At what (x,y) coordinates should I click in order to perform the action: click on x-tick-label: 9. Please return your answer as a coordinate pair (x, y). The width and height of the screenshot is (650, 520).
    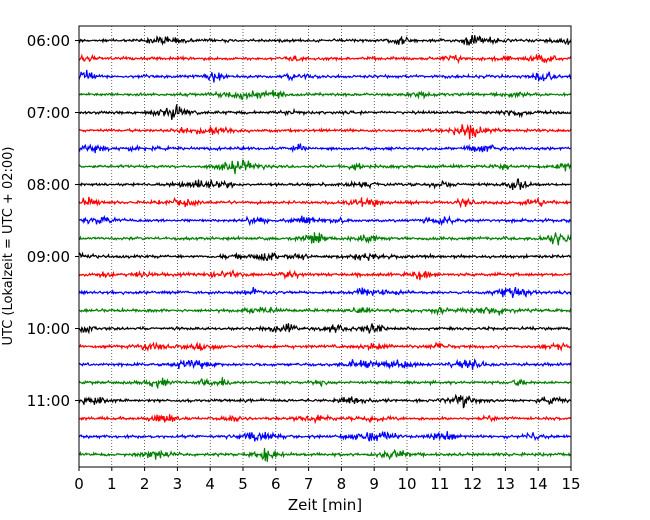
    Looking at the image, I should click on (374, 484).